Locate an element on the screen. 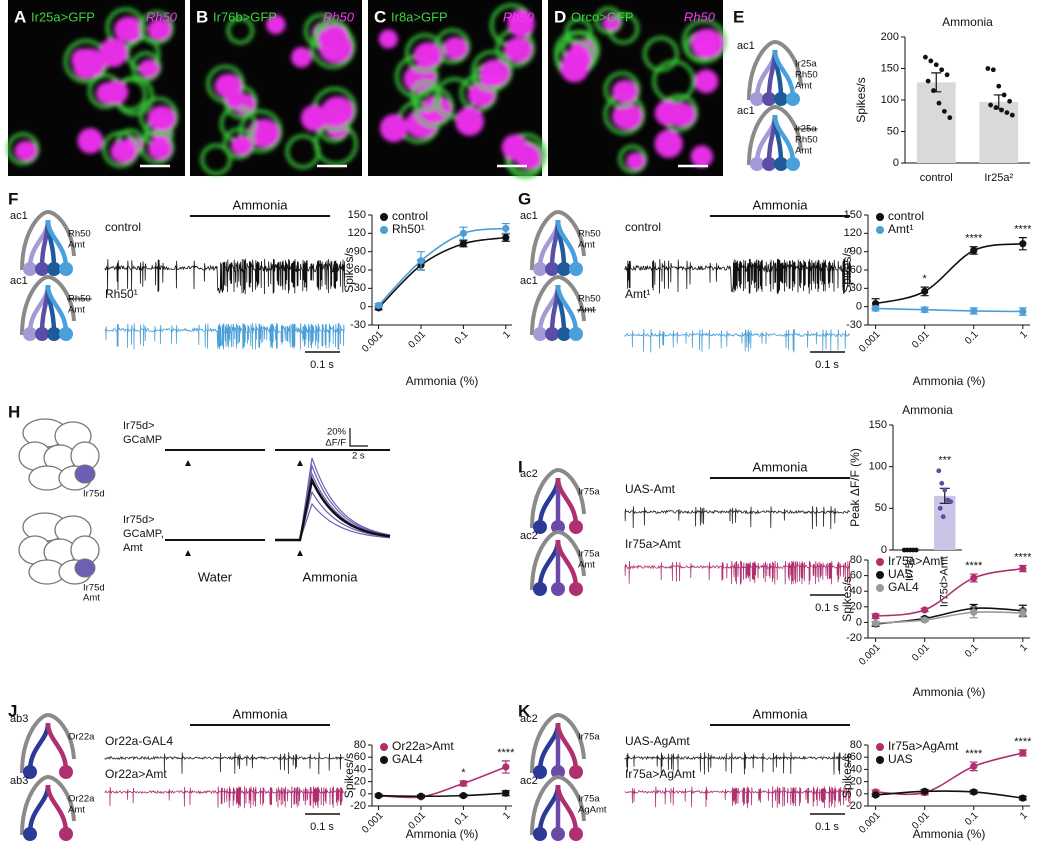 This screenshot has height=842, width=1050. gene-label: Ir75a is located at coordinates (589, 492).